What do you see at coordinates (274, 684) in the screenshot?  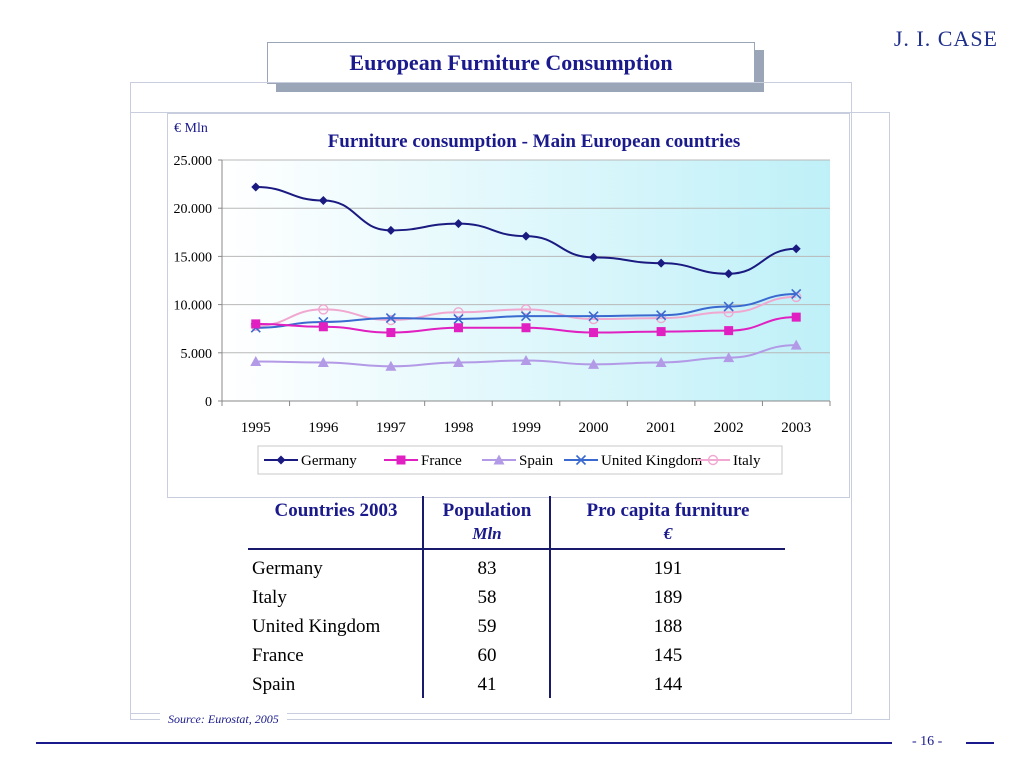 I see `table-cell-country: Spain` at bounding box center [274, 684].